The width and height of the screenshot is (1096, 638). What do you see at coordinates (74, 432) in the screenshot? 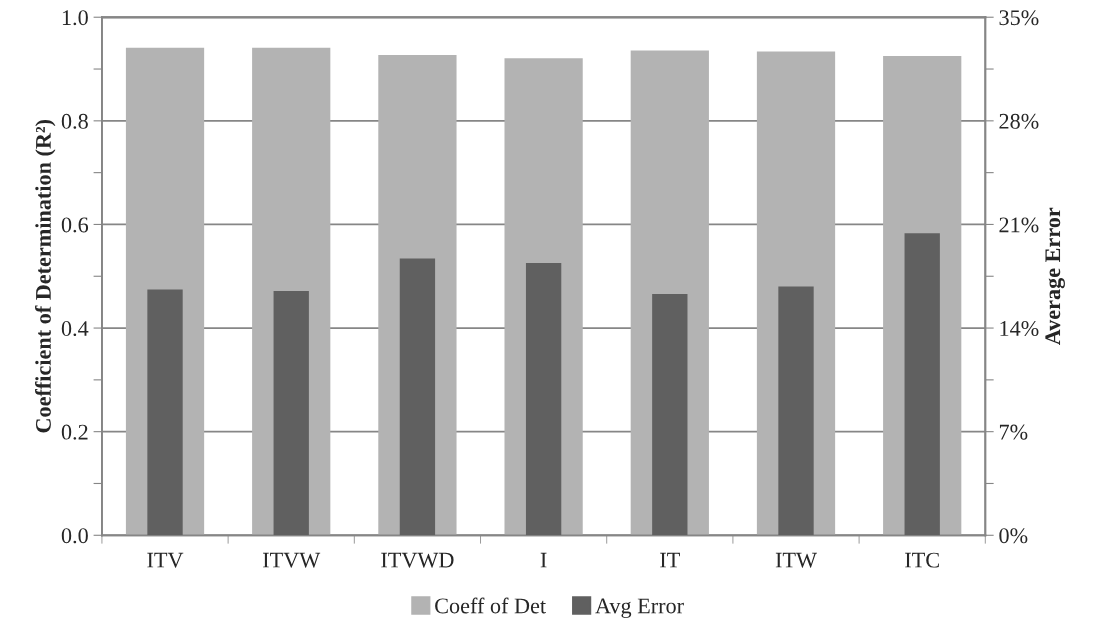
I see `y-tick-label: 0.2` at bounding box center [74, 432].